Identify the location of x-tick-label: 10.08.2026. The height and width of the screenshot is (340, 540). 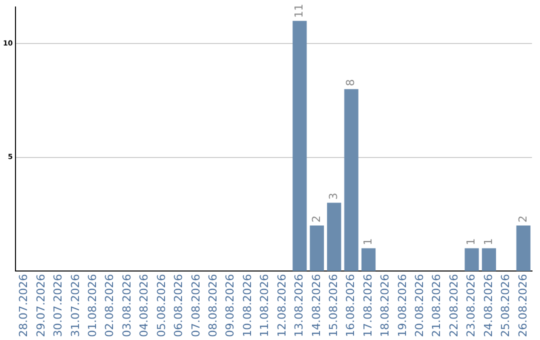
(247, 306).